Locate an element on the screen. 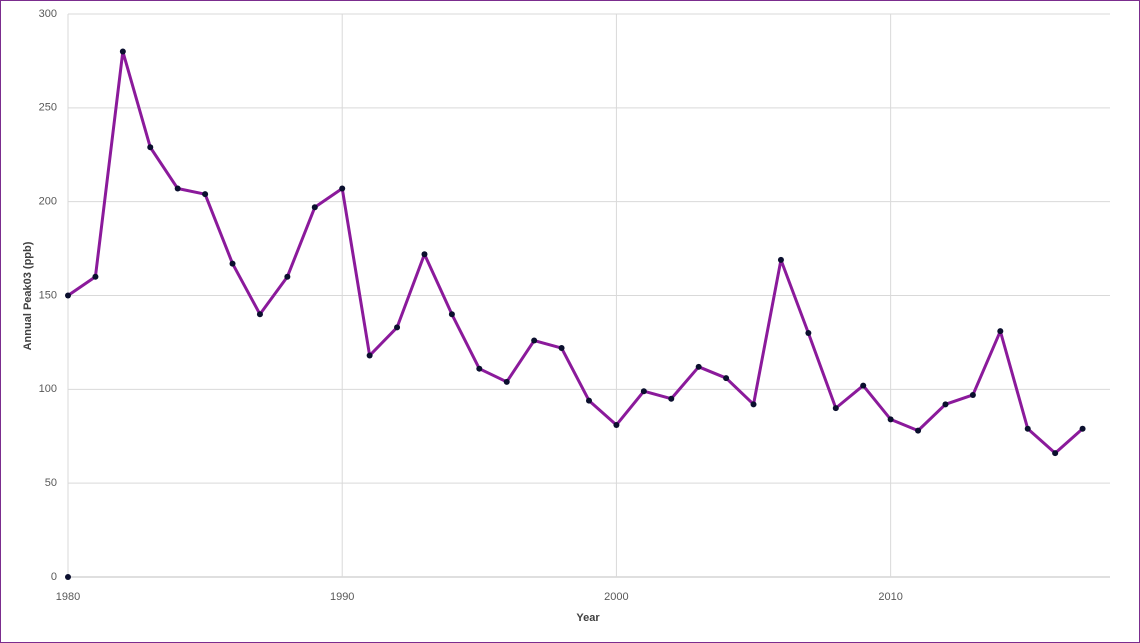 Image resolution: width=1140 pixels, height=643 pixels. y-tick-label: 200 is located at coordinates (48, 202).